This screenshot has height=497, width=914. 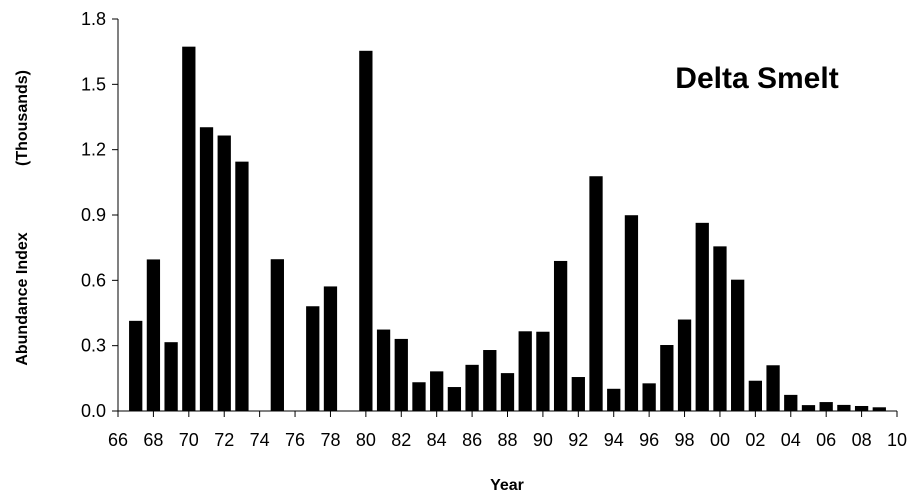 What do you see at coordinates (578, 440) in the screenshot?
I see `x-tick-label: 92` at bounding box center [578, 440].